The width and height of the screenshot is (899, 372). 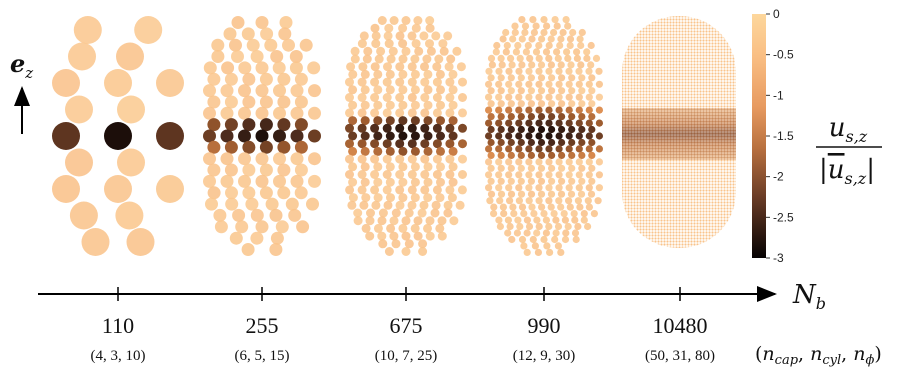 What do you see at coordinates (783, 217) in the screenshot?
I see `colorbar-tick-label: -2.5` at bounding box center [783, 217].